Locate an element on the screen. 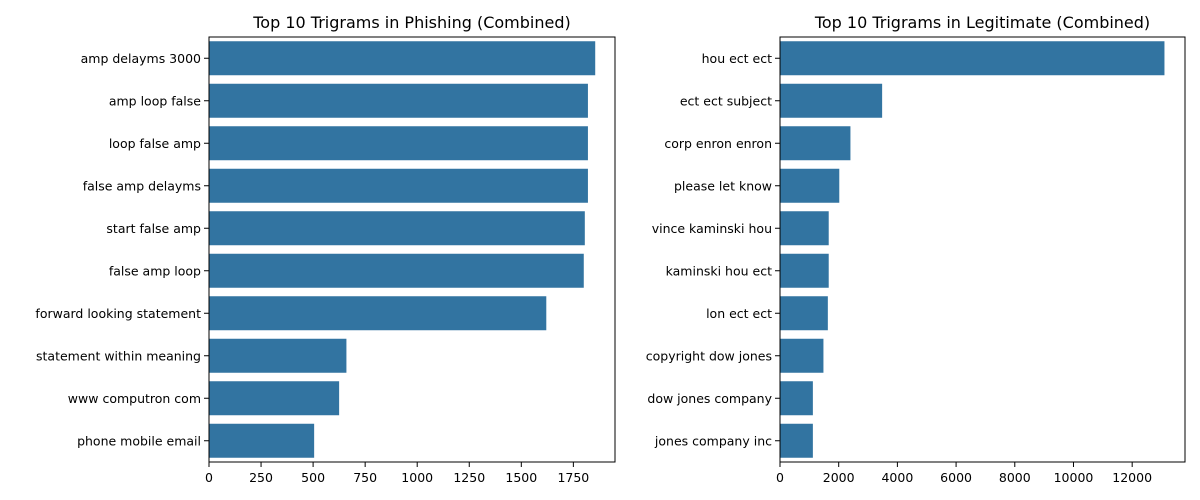 Image resolution: width=1200 pixels, height=500 pixels. category-label: hou ect ect is located at coordinates (737, 58).